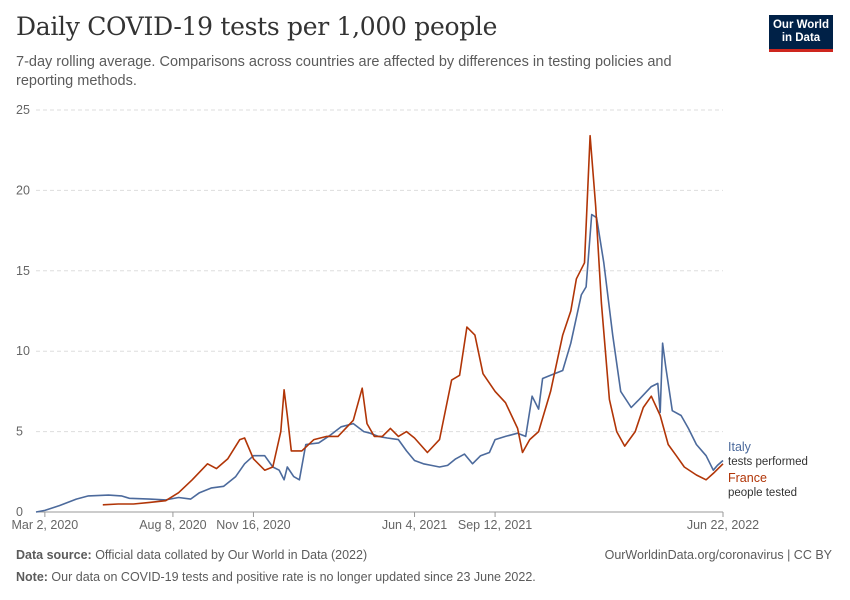 The height and width of the screenshot is (600, 850). Describe the element at coordinates (23, 311) in the screenshot. I see `y-axis-ticks: 0 5 10 15 20 25` at that location.